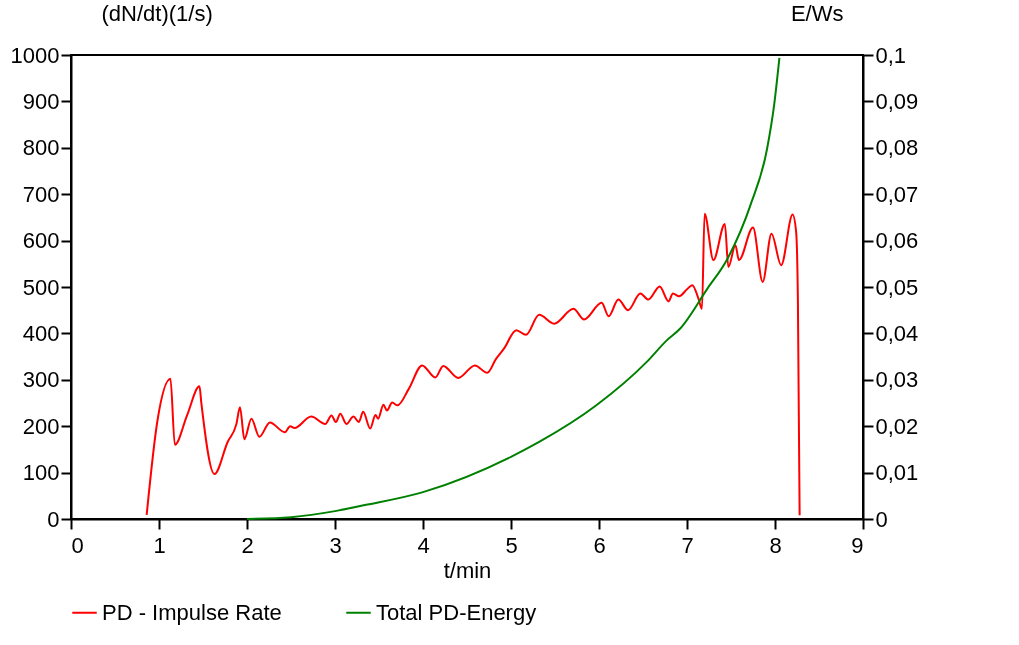 The image size is (1019, 645). What do you see at coordinates (41, 287) in the screenshot?
I see `y-tick-label: 500` at bounding box center [41, 287].